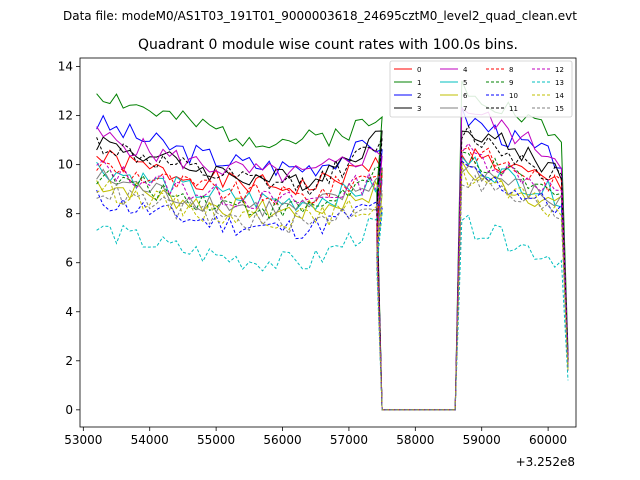  What do you see at coordinates (513, 96) in the screenshot?
I see `legend-label-10: 10` at bounding box center [513, 96].